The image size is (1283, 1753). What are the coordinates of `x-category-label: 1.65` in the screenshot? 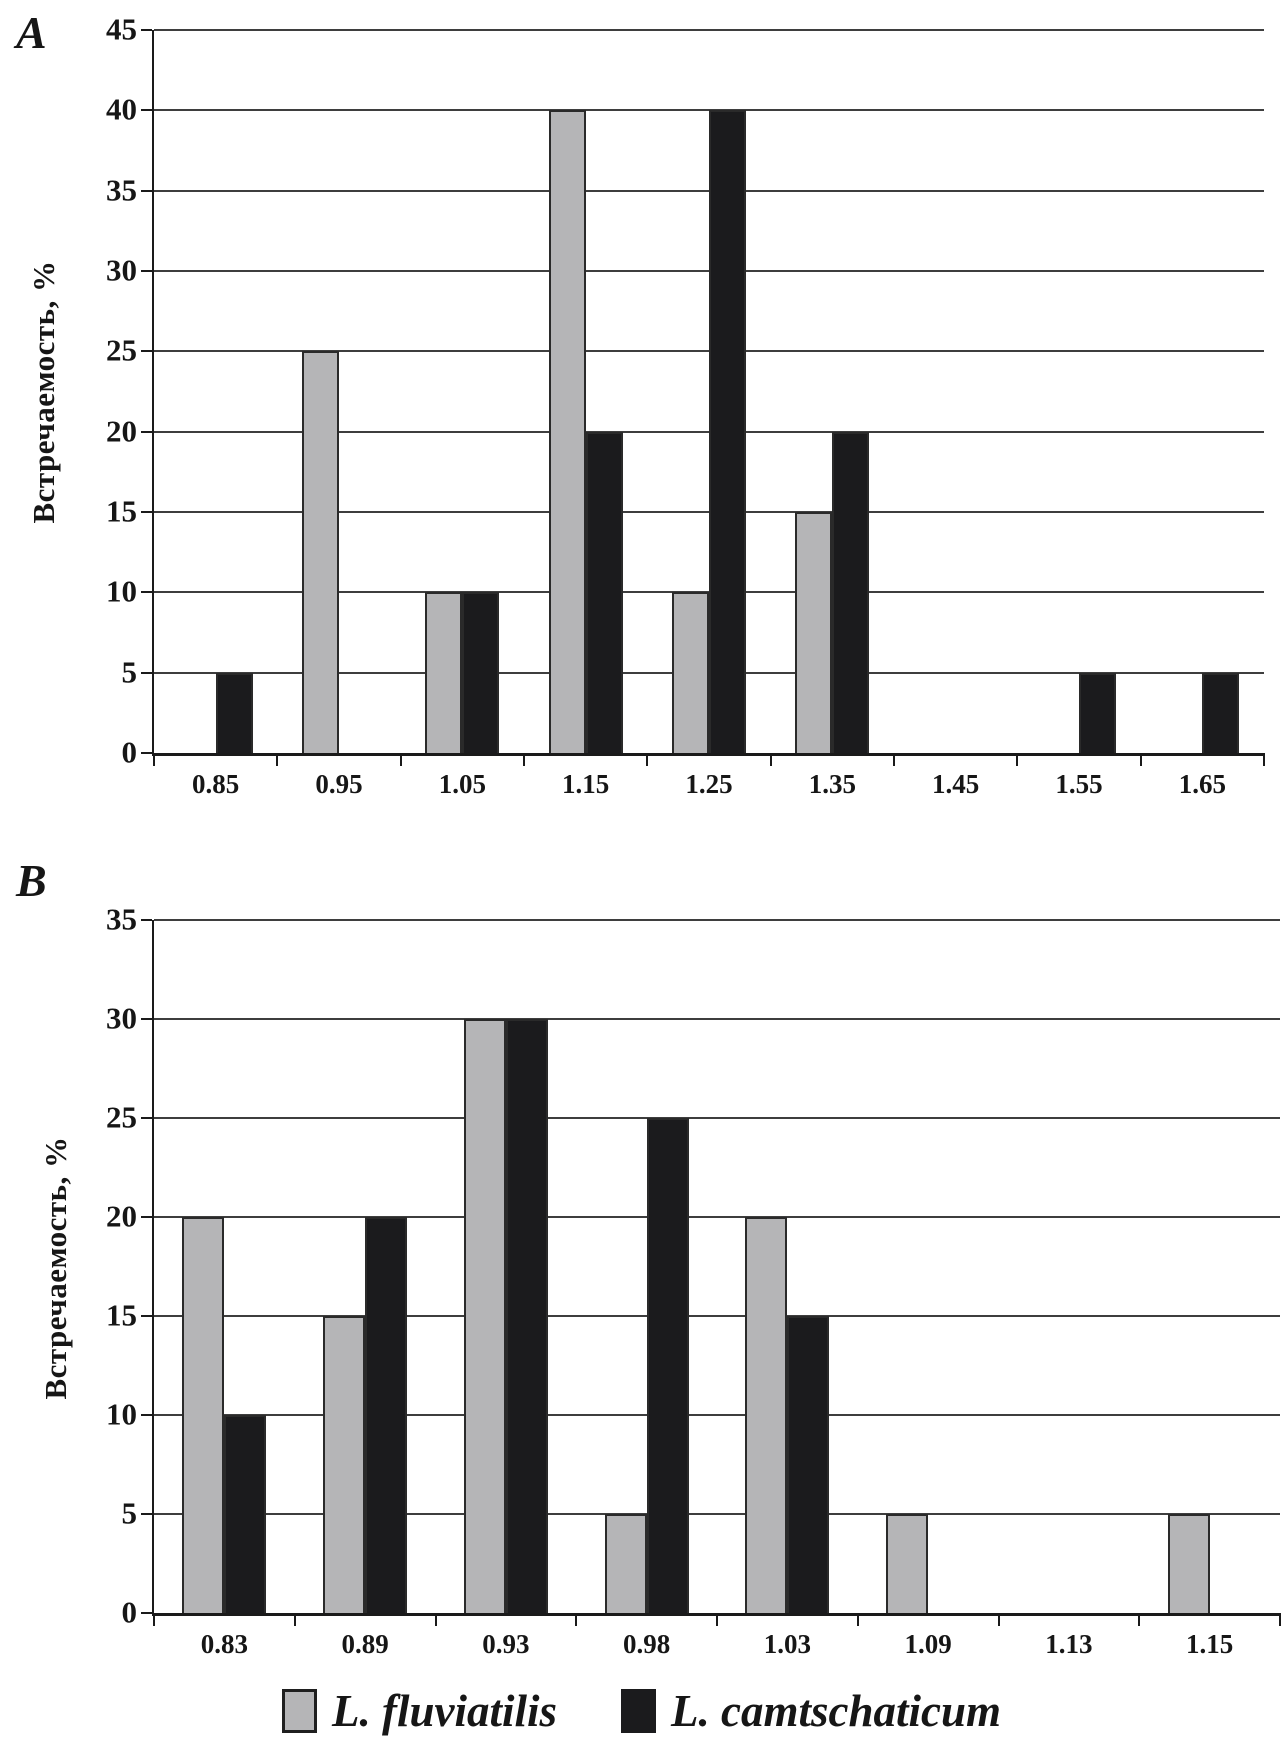 It's located at (1202, 784).